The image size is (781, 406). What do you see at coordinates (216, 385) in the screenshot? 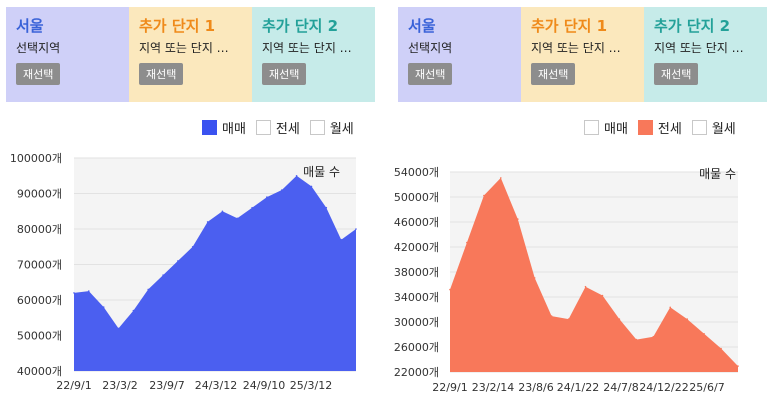
I see `x-tick-label: 24/3/12` at bounding box center [216, 385].